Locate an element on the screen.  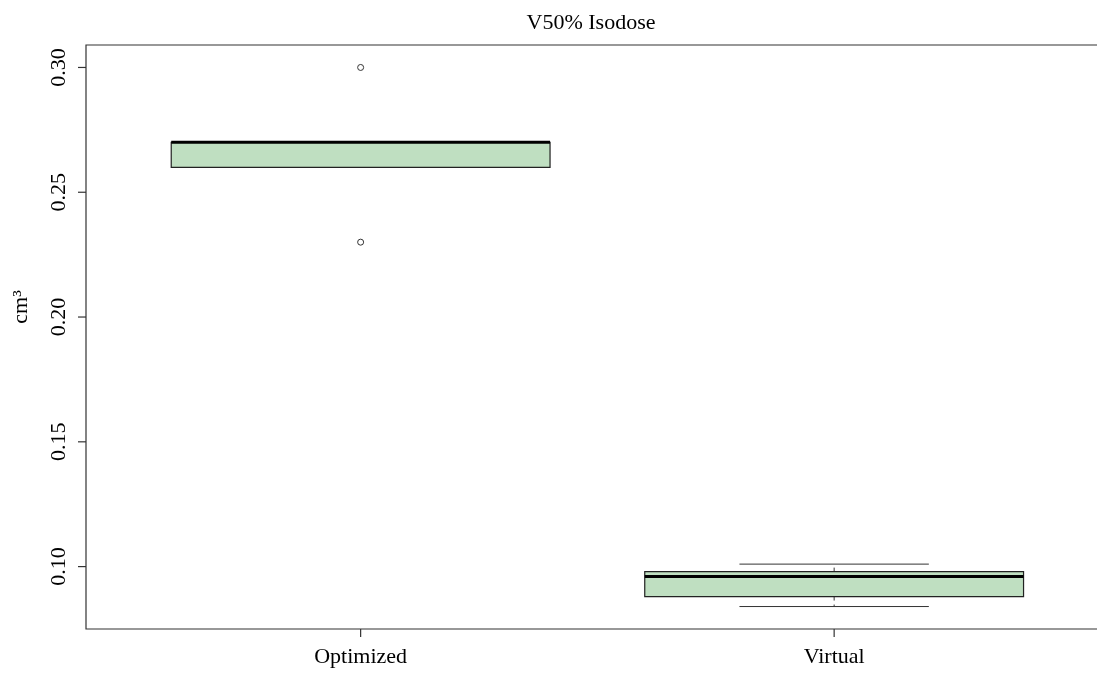
y-tick-label: 0.10 is located at coordinates (57, 566).